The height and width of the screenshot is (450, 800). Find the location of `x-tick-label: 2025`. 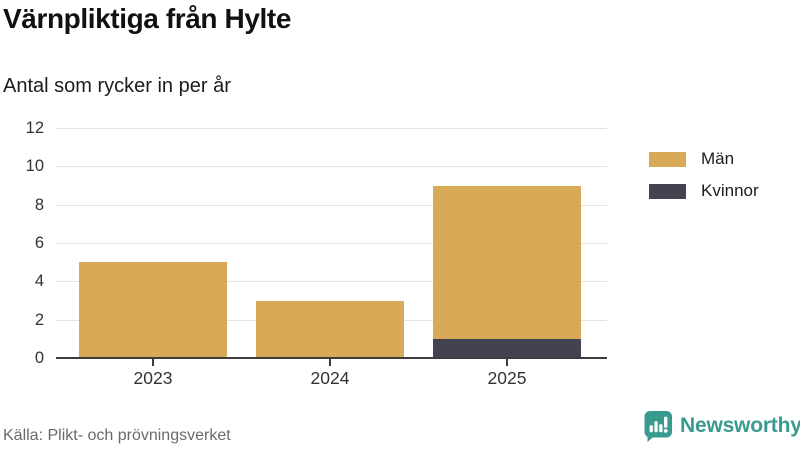

x-tick-label: 2025 is located at coordinates (507, 378).